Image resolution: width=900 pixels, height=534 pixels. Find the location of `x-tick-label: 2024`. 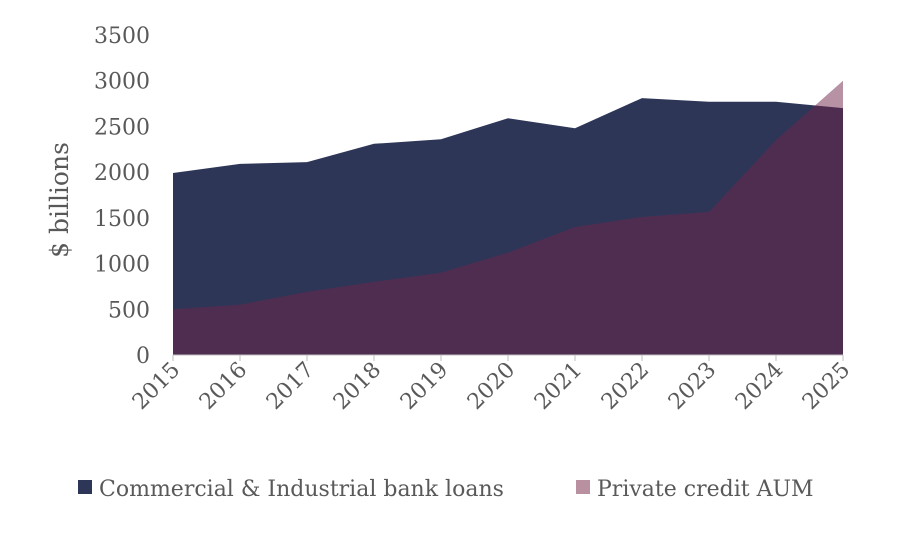

x-tick-label: 2024 is located at coordinates (759, 386).